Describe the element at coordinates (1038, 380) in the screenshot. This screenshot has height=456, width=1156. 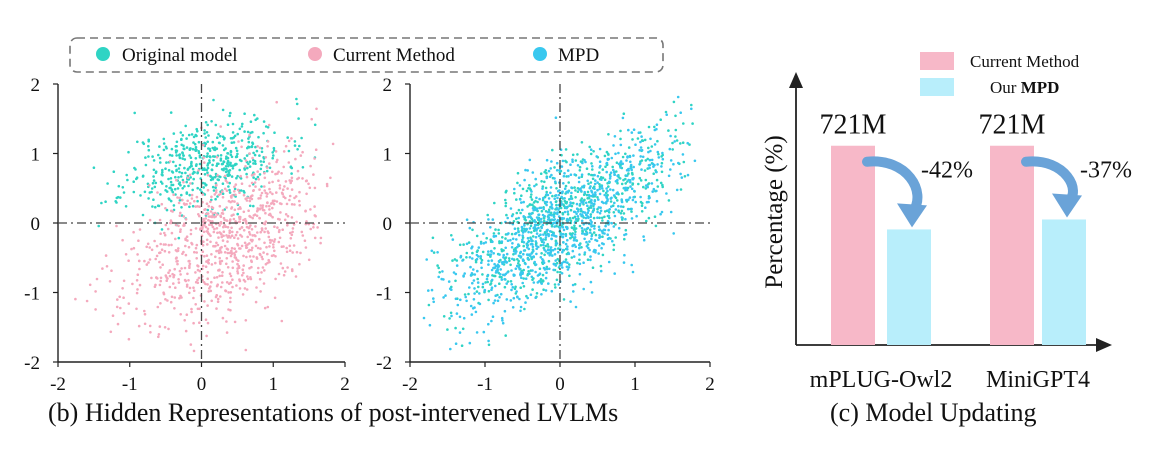
I see `category-label: MiniGPT4` at that location.